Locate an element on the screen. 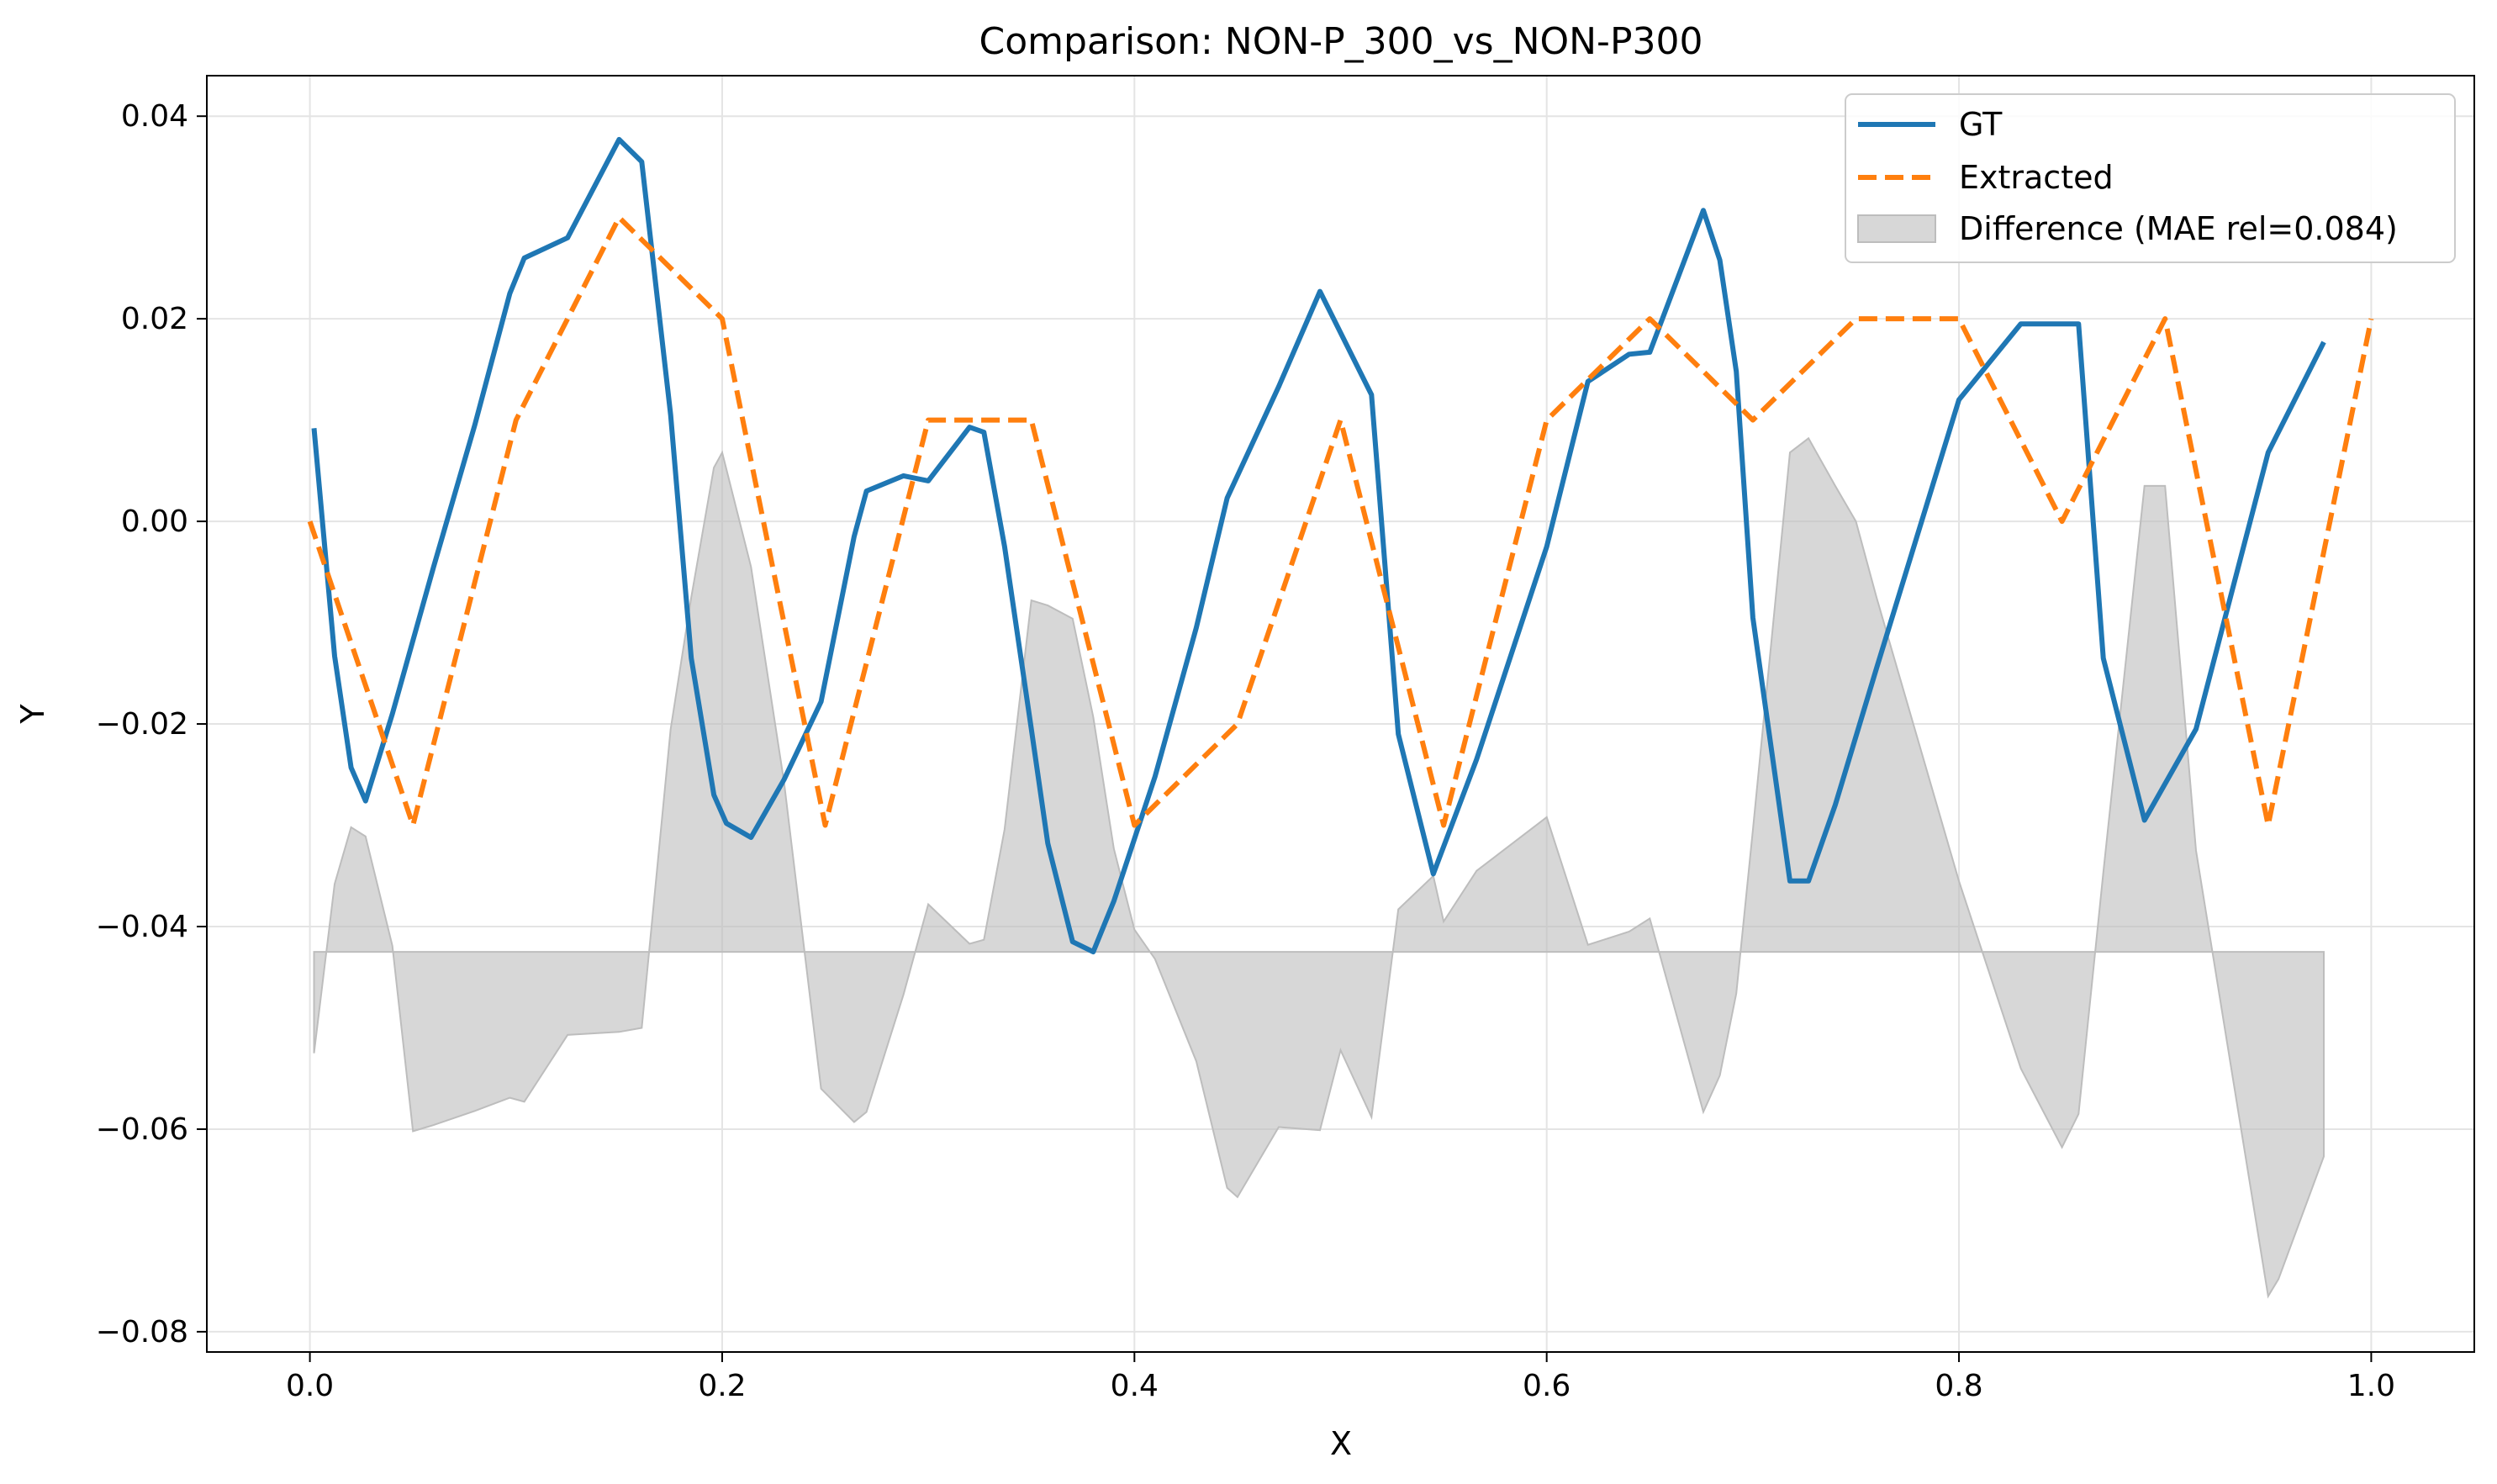 The image size is (2497, 1484). x-axis-label: X is located at coordinates (1341, 1443).